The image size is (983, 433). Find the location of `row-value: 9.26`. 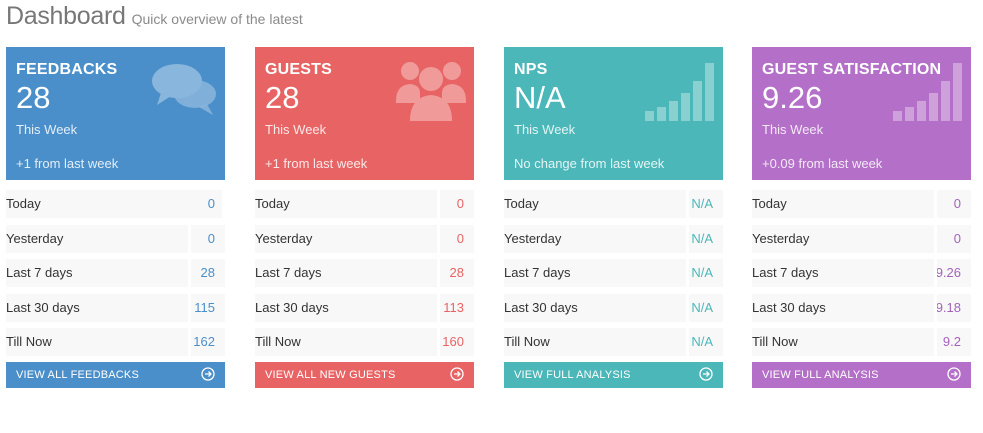

row-value: 9.26 is located at coordinates (948, 273).